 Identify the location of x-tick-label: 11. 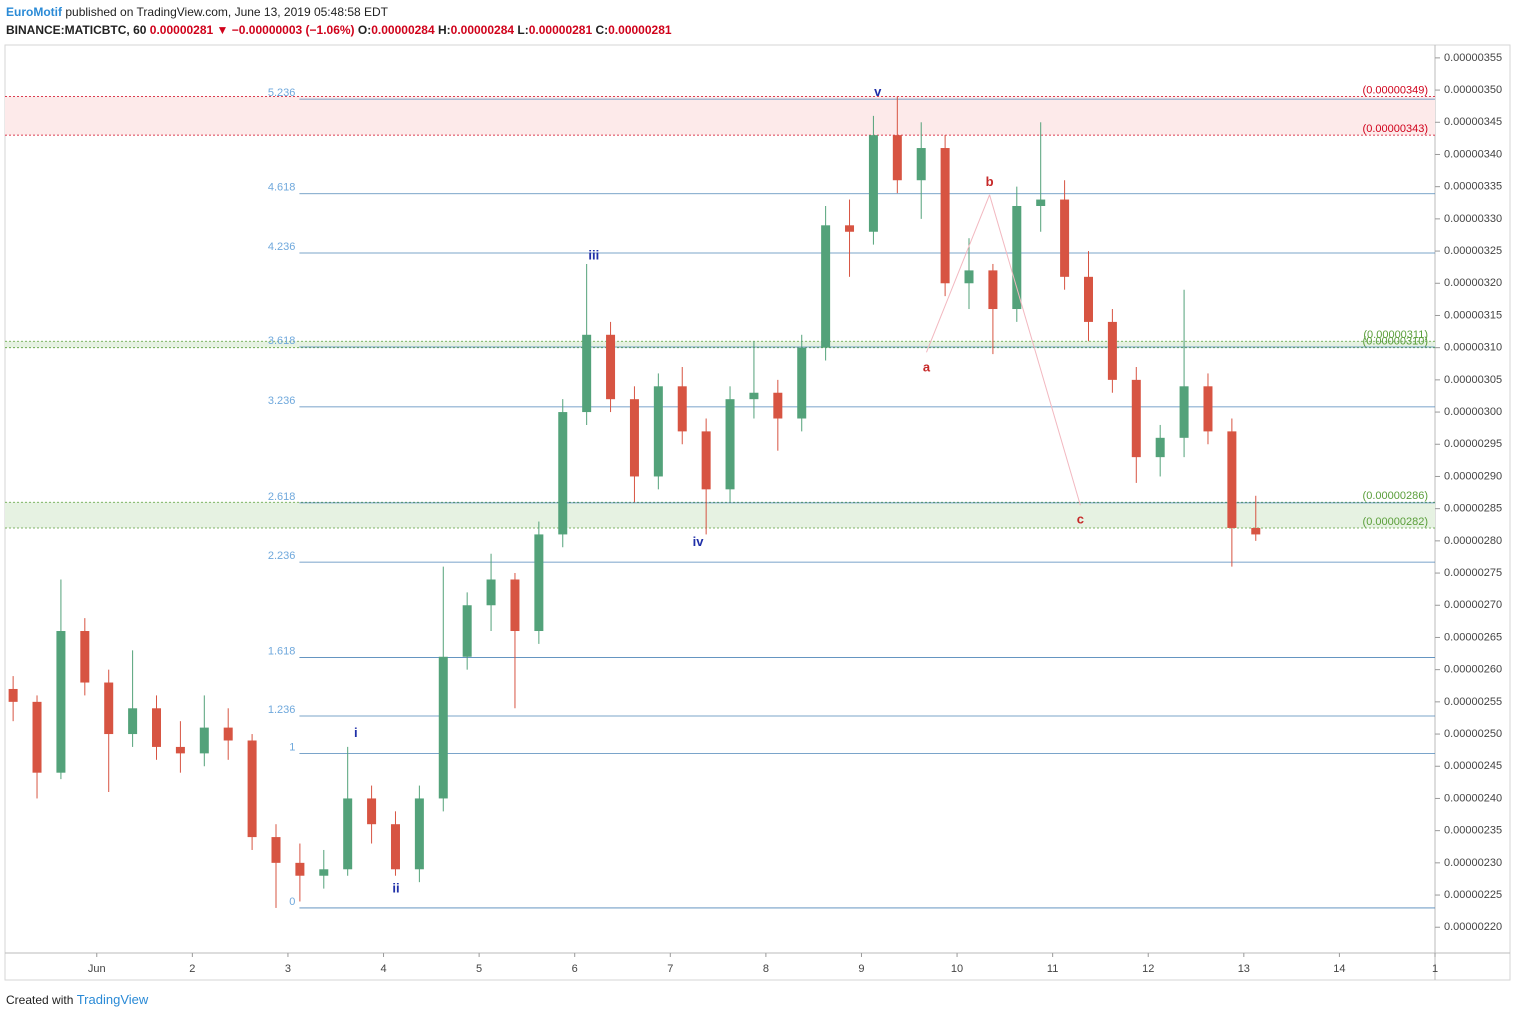
(1052, 969).